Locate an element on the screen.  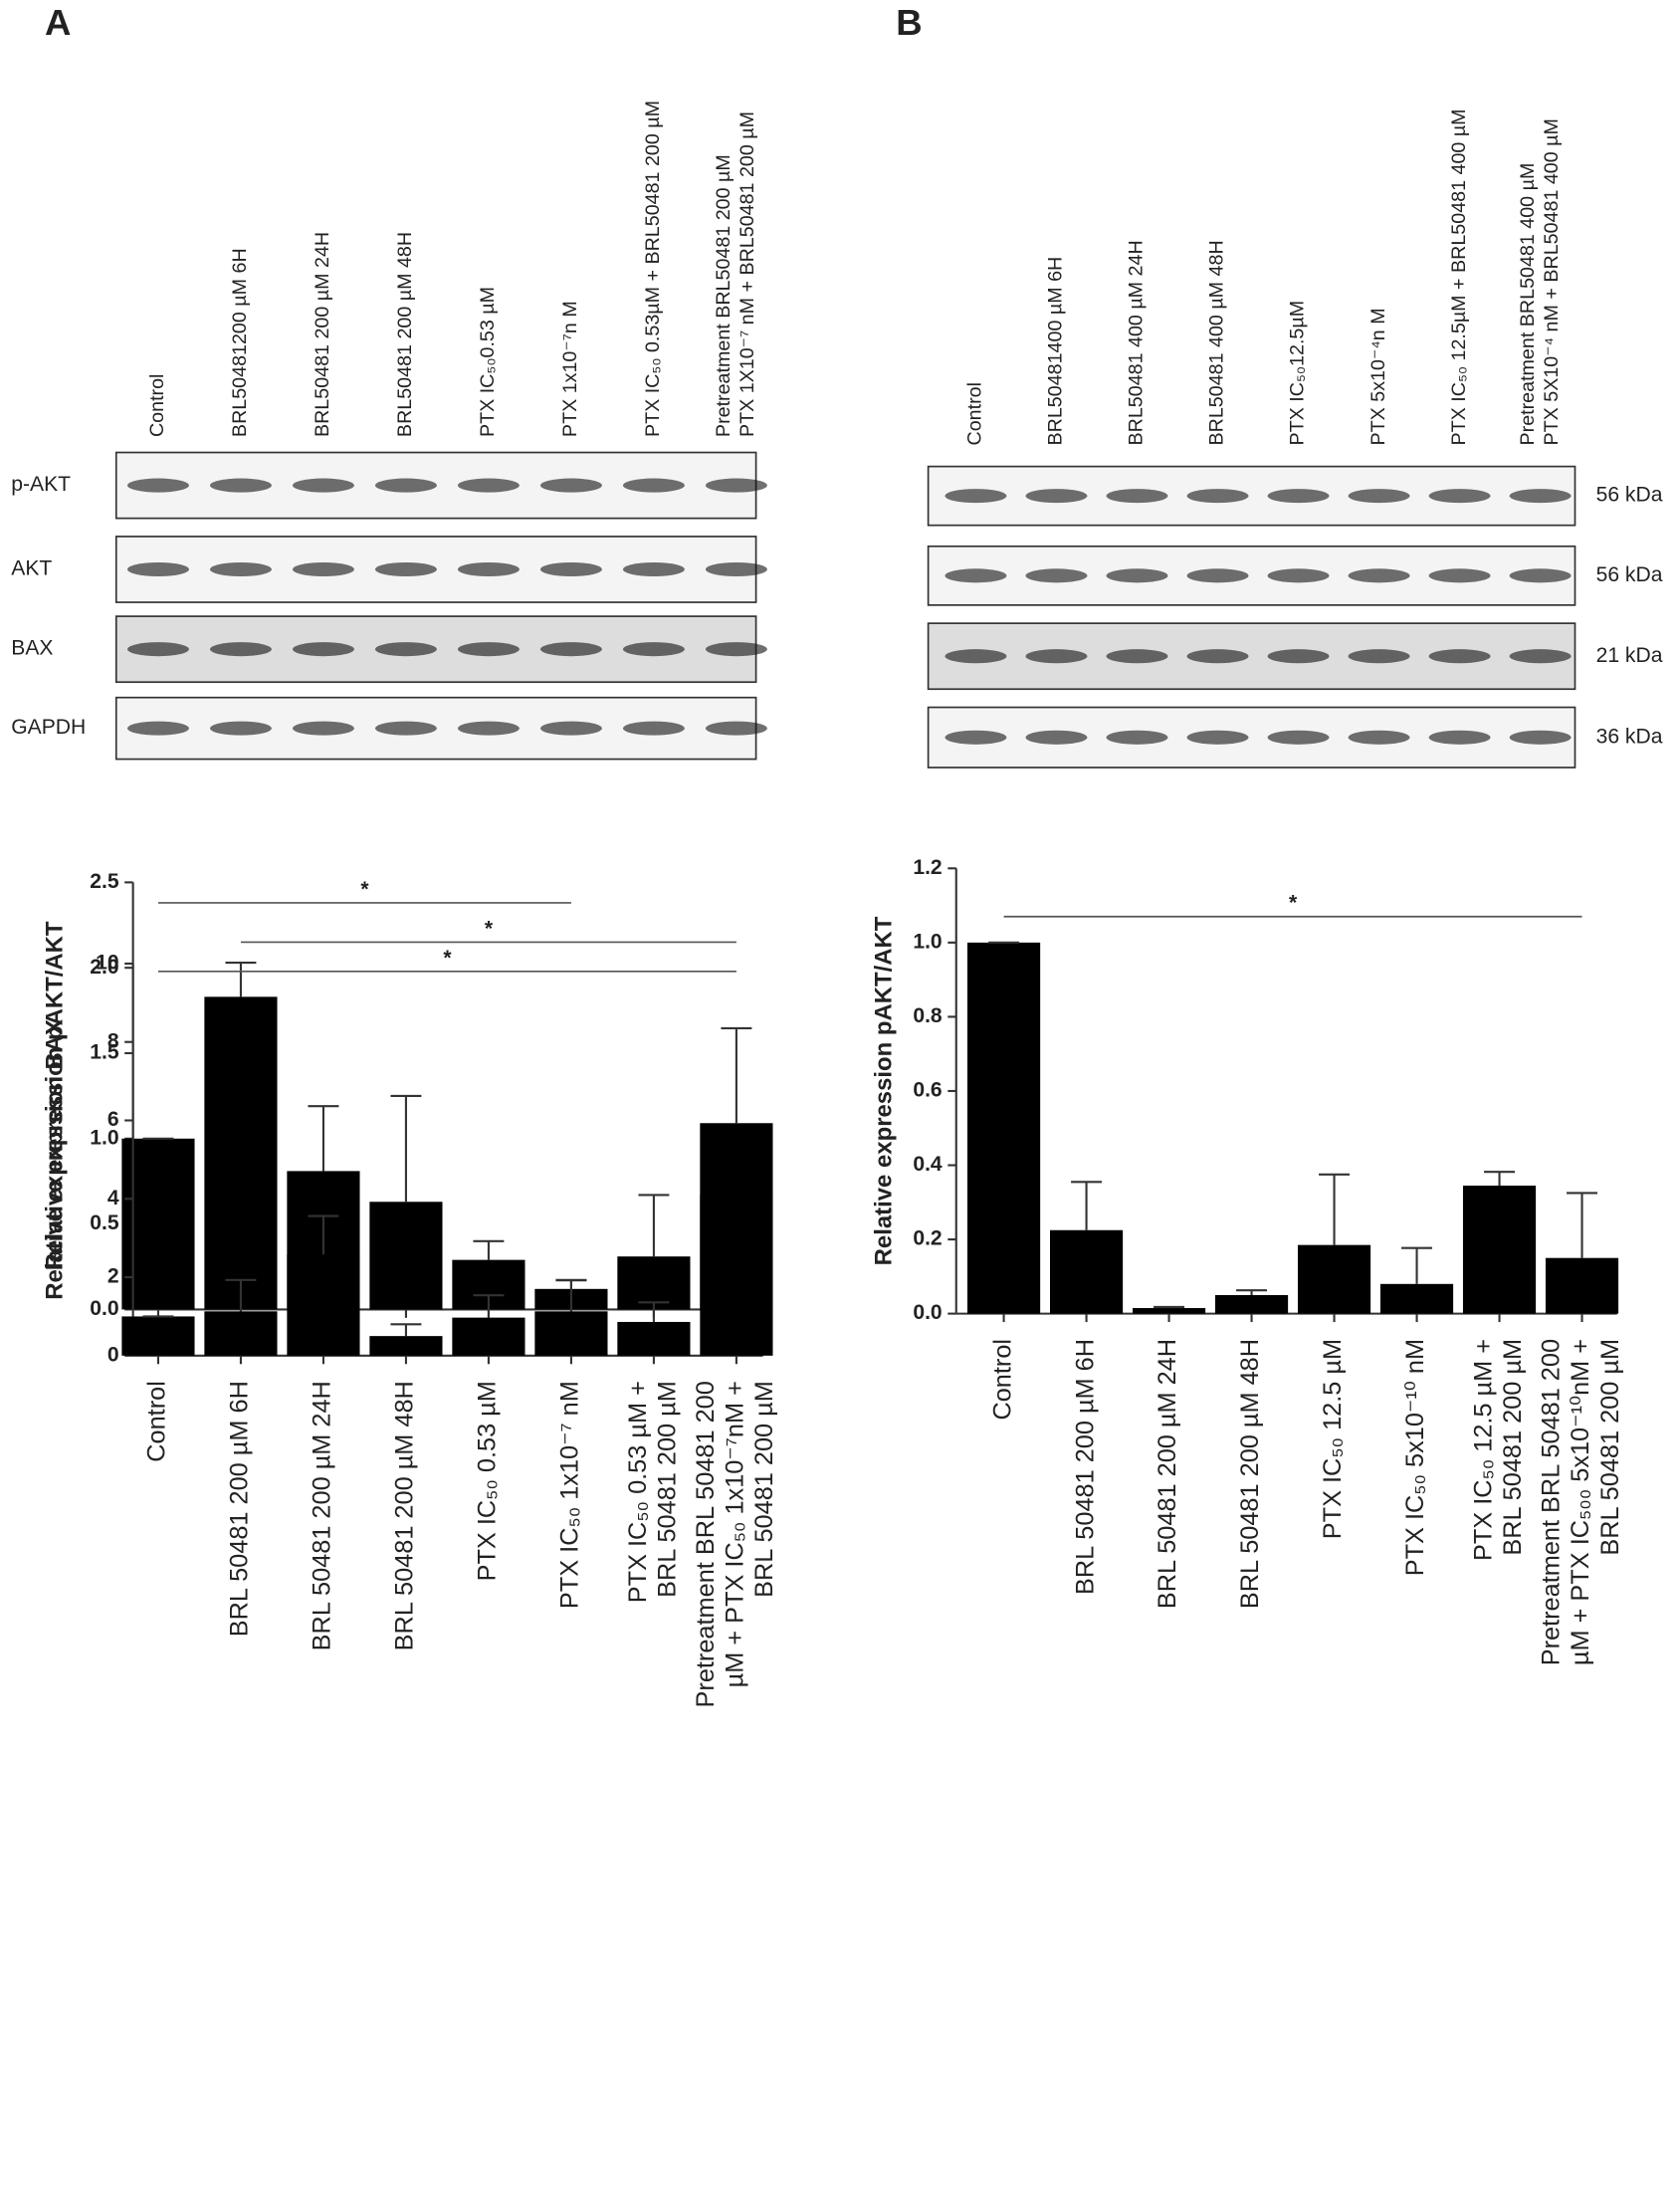
y-tick-label: 2.5 is located at coordinates (104, 881).